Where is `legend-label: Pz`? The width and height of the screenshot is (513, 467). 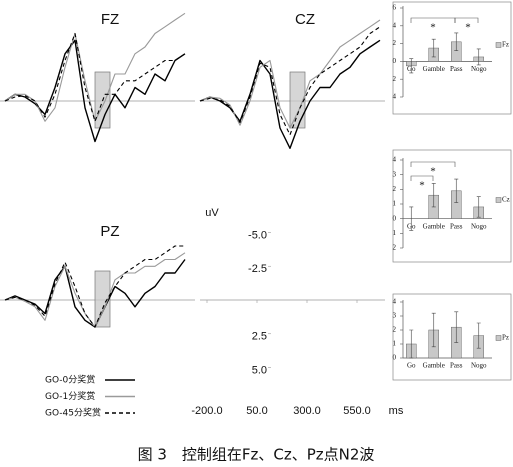
legend-label: Pz is located at coordinates (505, 338).